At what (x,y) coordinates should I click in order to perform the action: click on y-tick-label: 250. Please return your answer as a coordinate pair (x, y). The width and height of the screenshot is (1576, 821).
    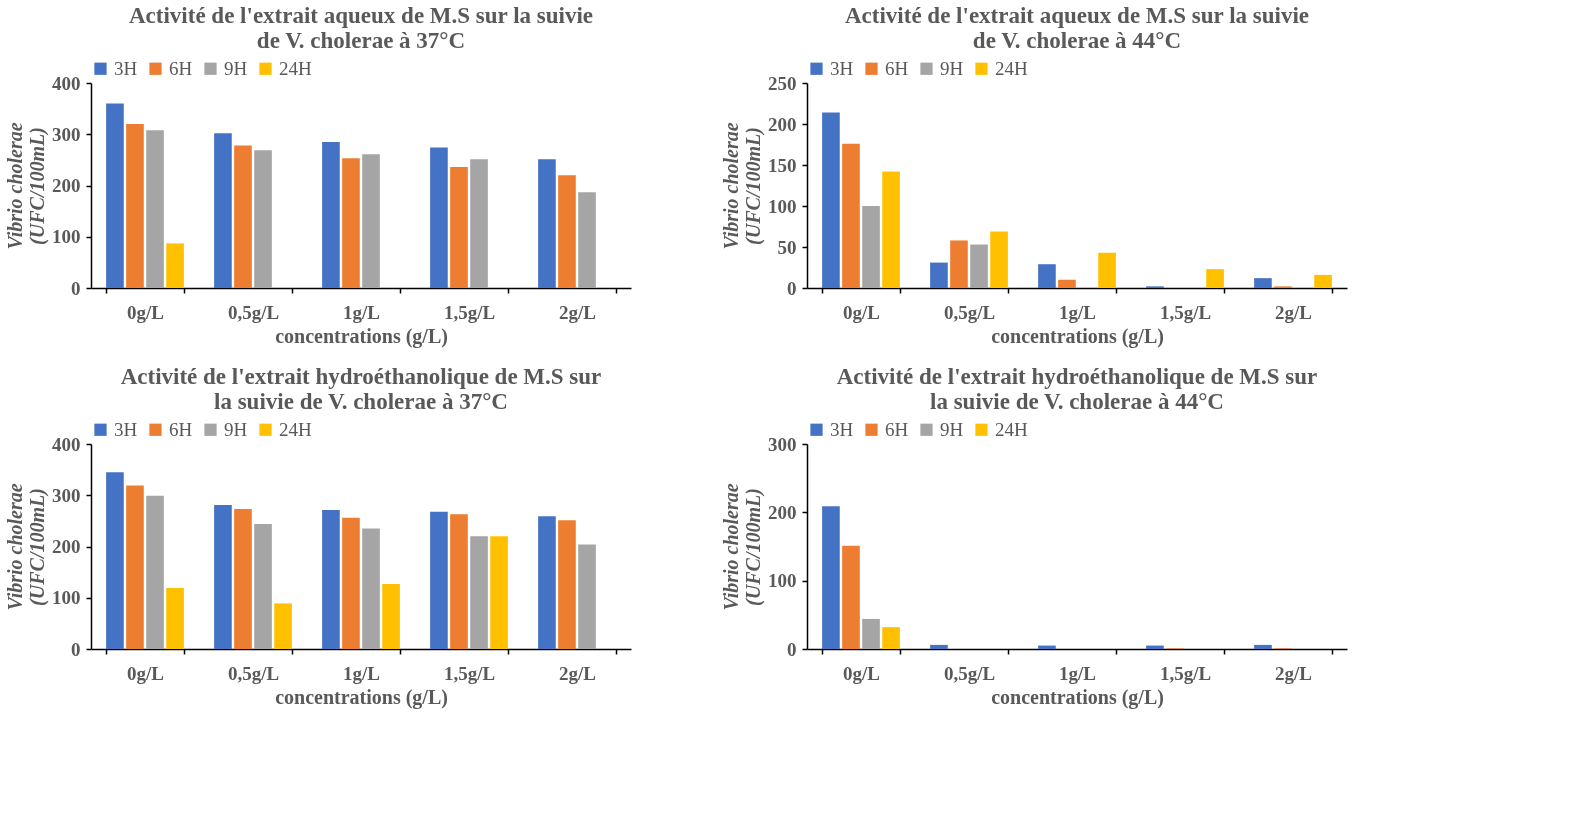
    Looking at the image, I should click on (782, 83).